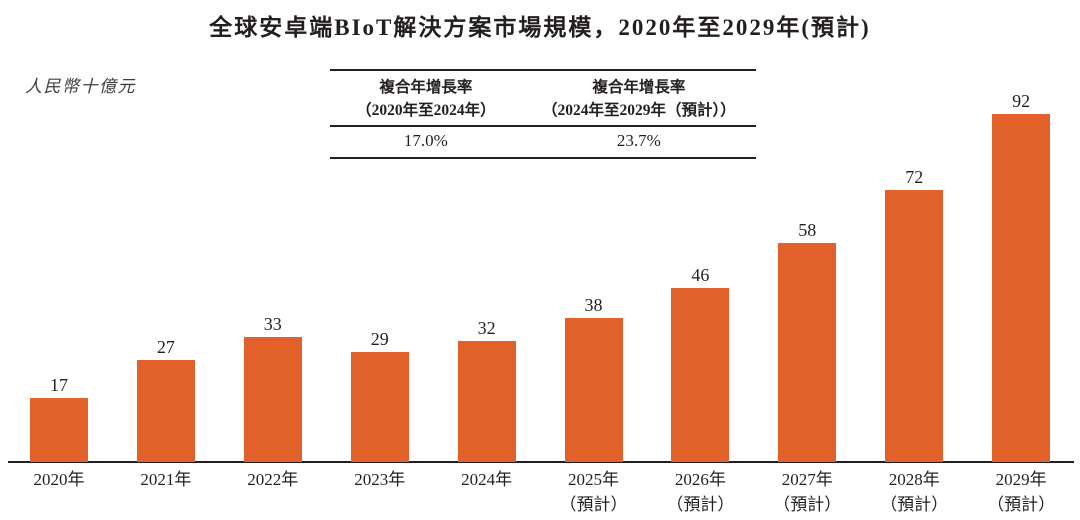  I want to click on bar-group: 72, so click(914, 314).